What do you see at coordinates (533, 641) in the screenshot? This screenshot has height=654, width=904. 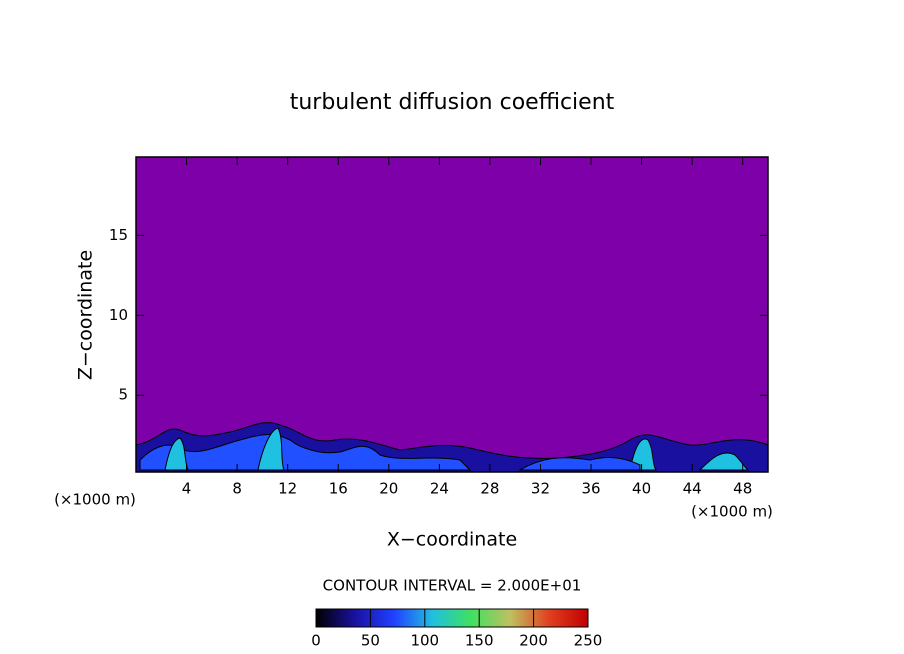 I see `colorbar-tick-label: 200` at bounding box center [533, 641].